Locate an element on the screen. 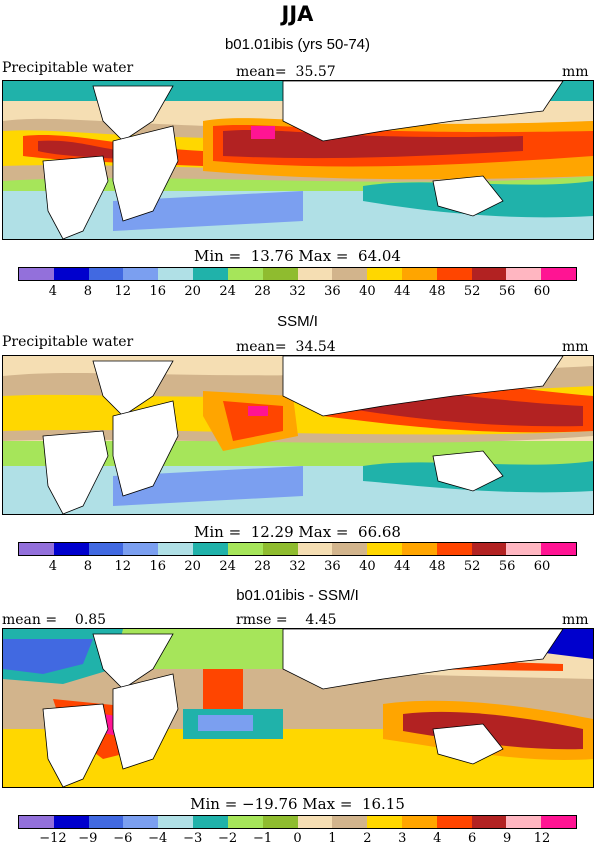 This screenshot has height=847, width=595. panel-3-rmse-label: rmse = 4.45 is located at coordinates (286, 620).